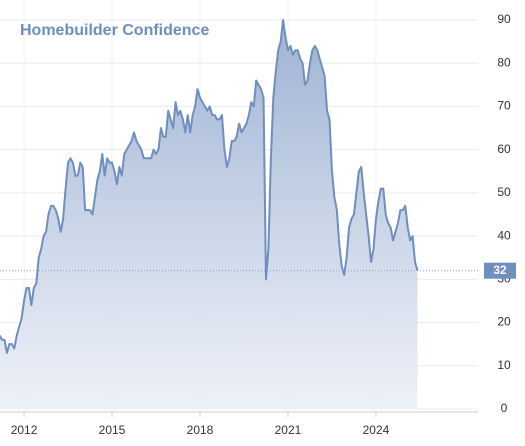 The width and height of the screenshot is (525, 446). What do you see at coordinates (504, 19) in the screenshot?
I see `y-tick-label: 90` at bounding box center [504, 19].